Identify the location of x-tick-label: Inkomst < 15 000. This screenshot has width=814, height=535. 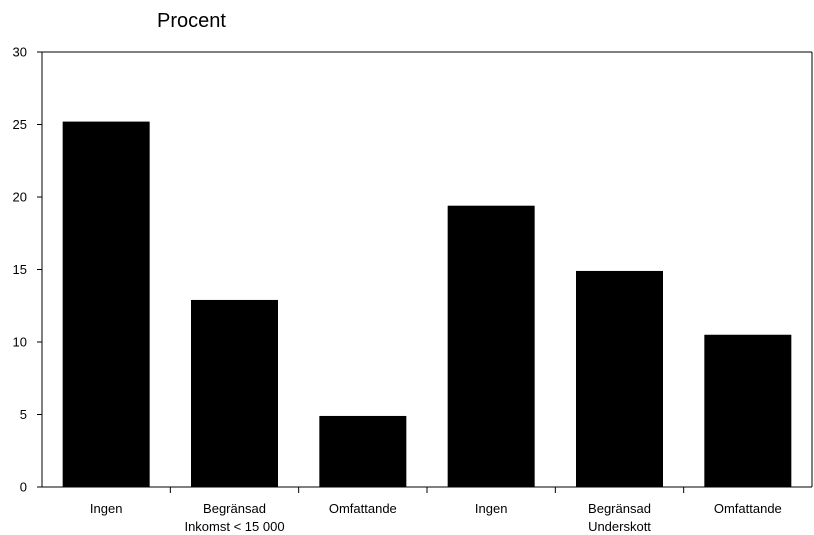
(234, 526).